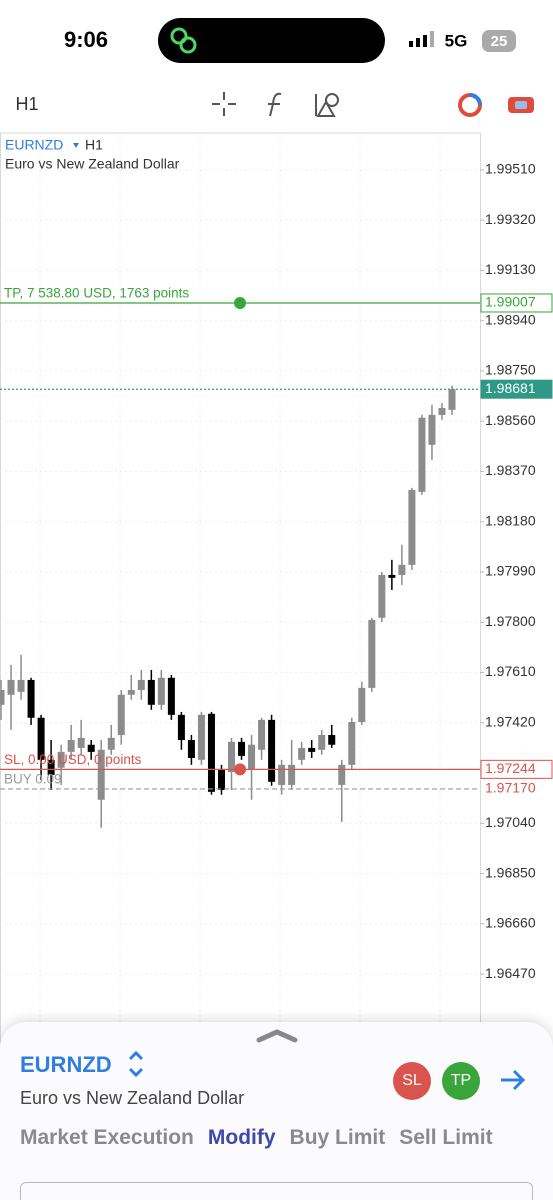  What do you see at coordinates (510, 169) in the screenshot?
I see `y-tick-label: 1.99510` at bounding box center [510, 169].